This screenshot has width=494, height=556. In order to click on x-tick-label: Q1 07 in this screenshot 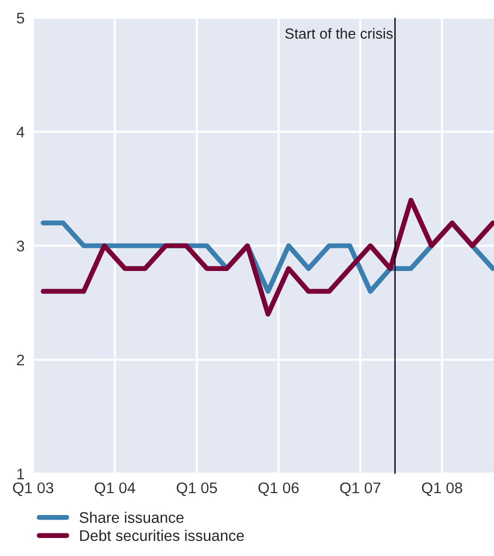, I will do `click(360, 489)`.